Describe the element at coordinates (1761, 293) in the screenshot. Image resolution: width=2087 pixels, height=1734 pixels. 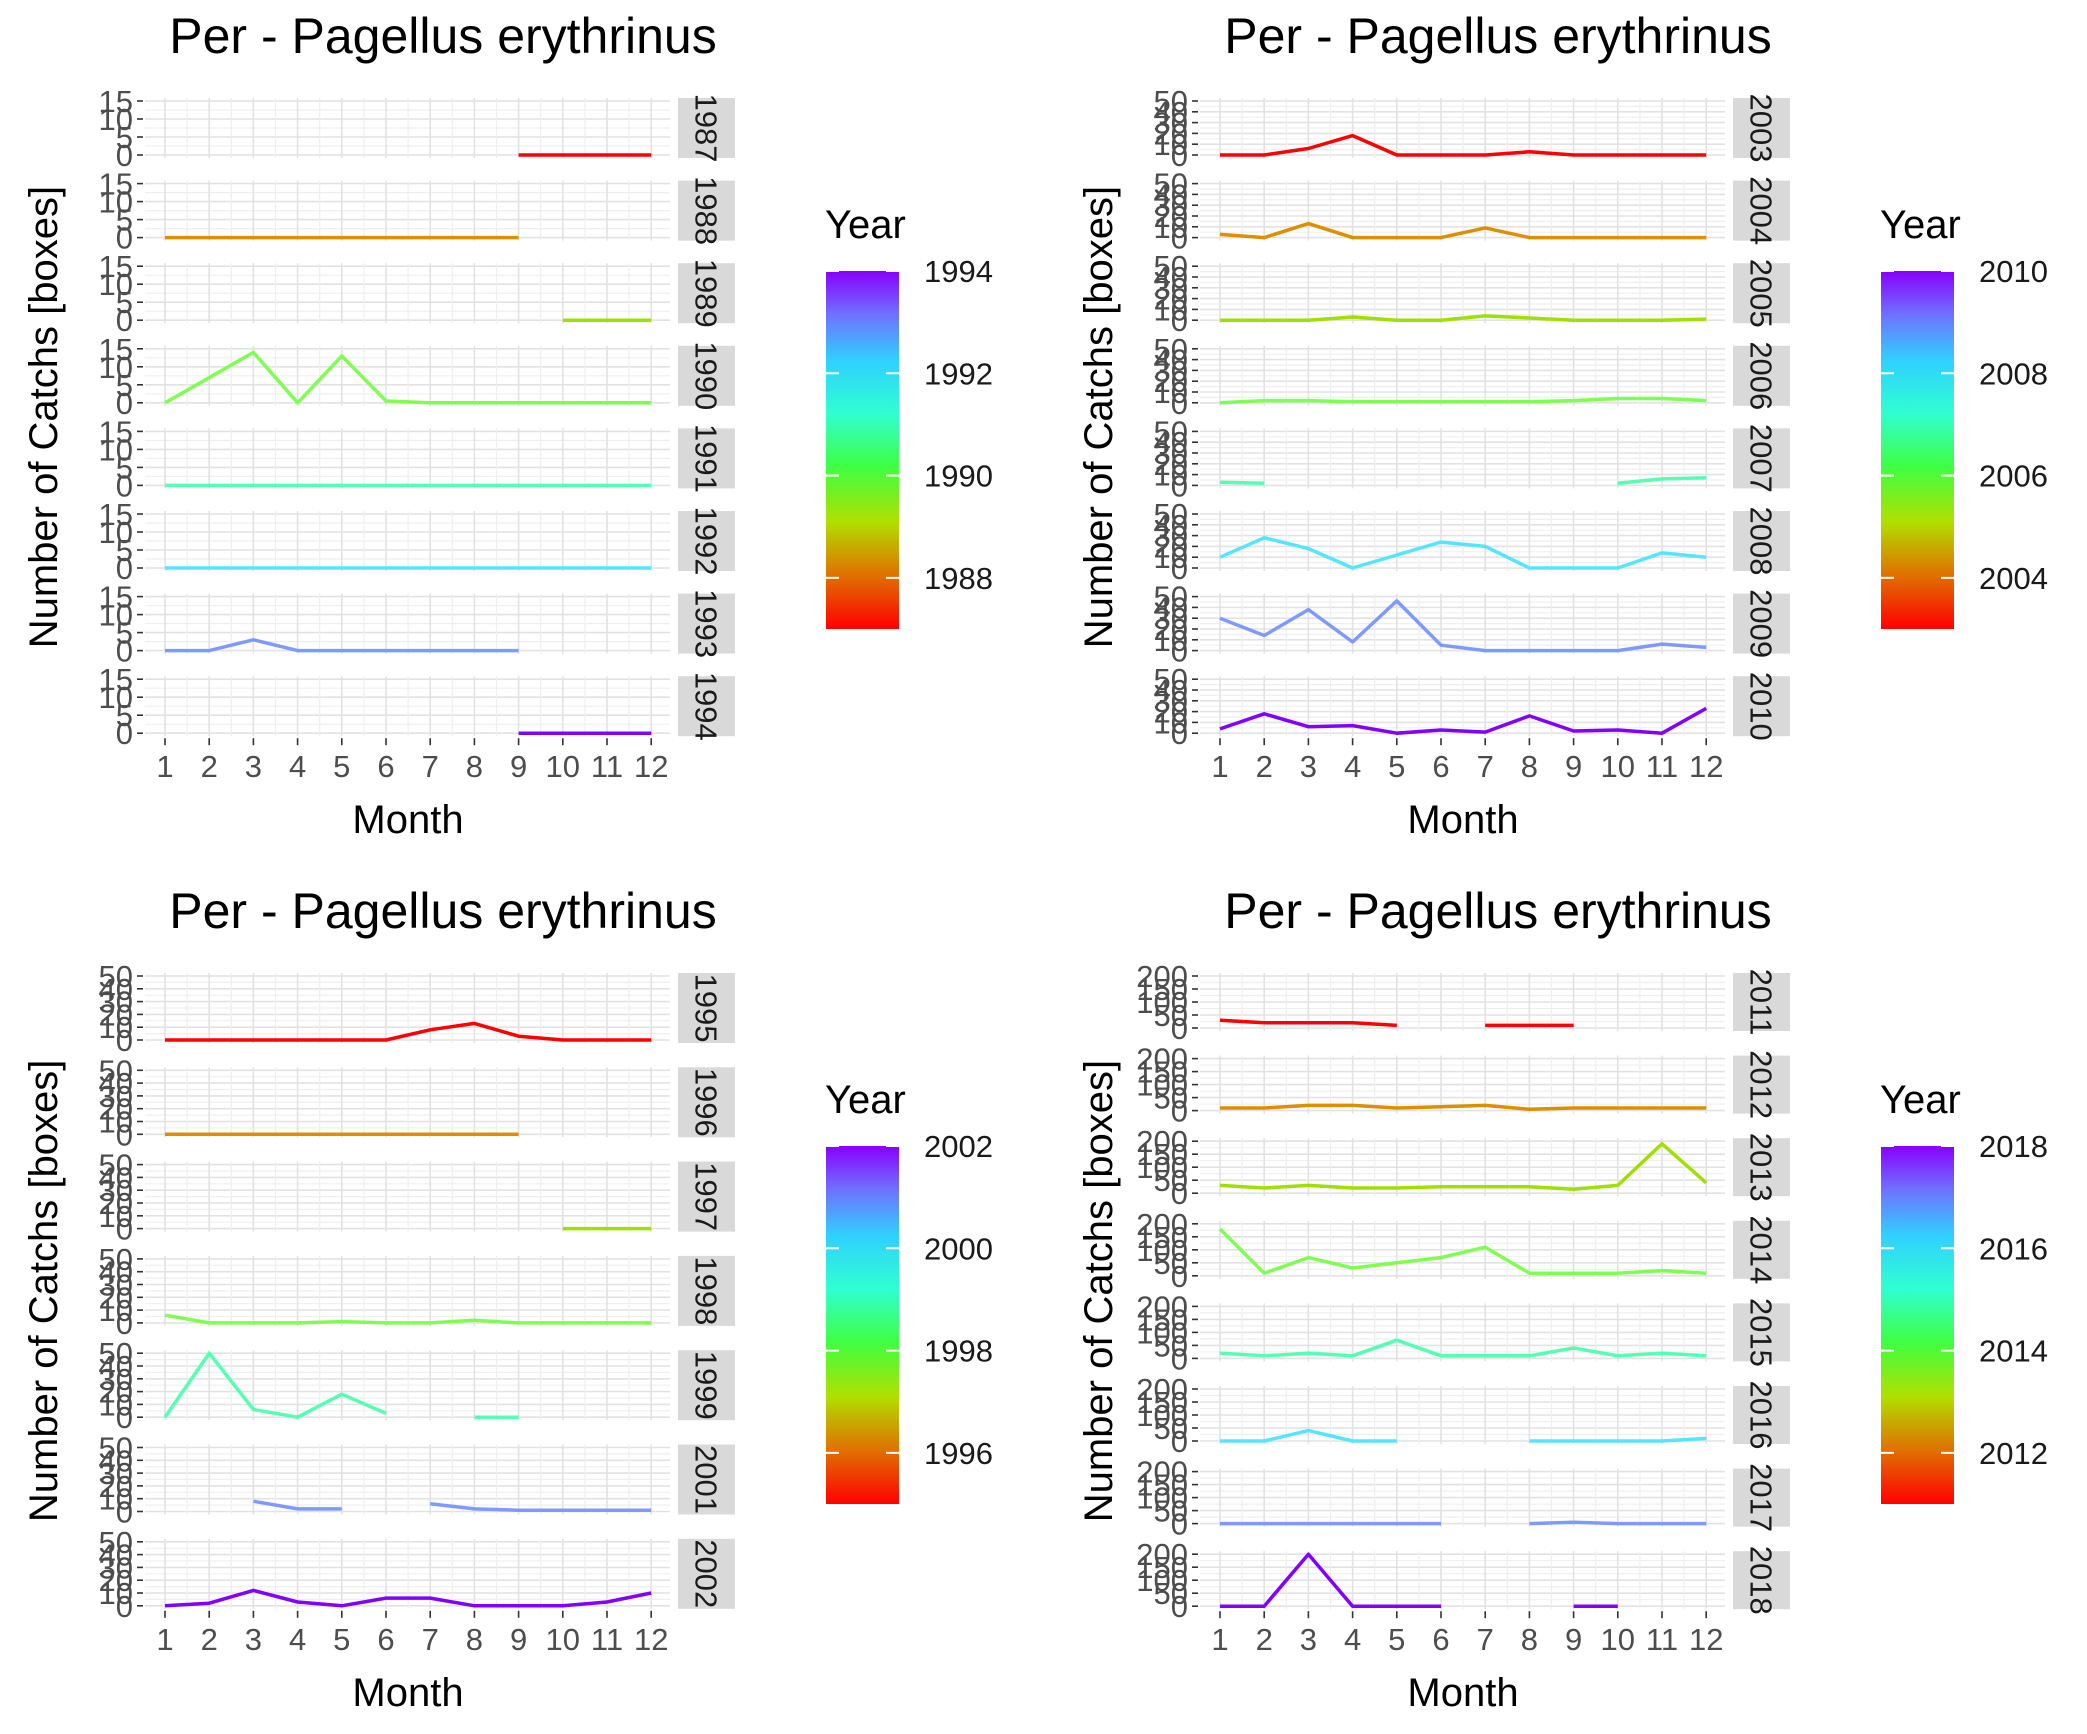
I see `facet-label: 2005` at that location.